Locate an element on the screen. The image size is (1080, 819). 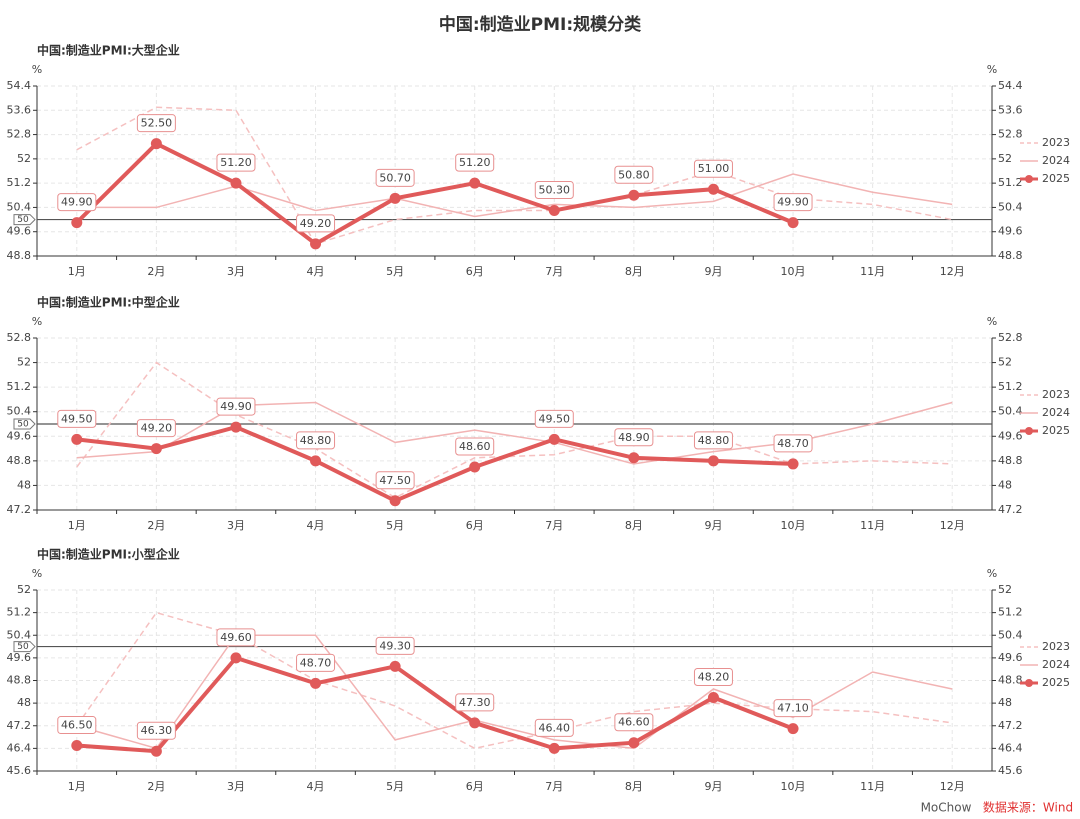
data-label: 49.30 is located at coordinates (395, 645).